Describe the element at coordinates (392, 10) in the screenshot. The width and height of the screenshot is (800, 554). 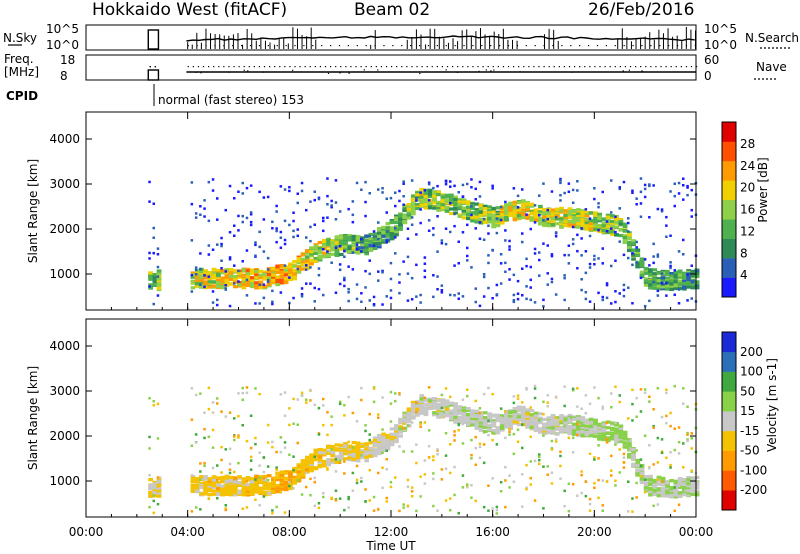
I see `beam-title: Beam 02` at that location.